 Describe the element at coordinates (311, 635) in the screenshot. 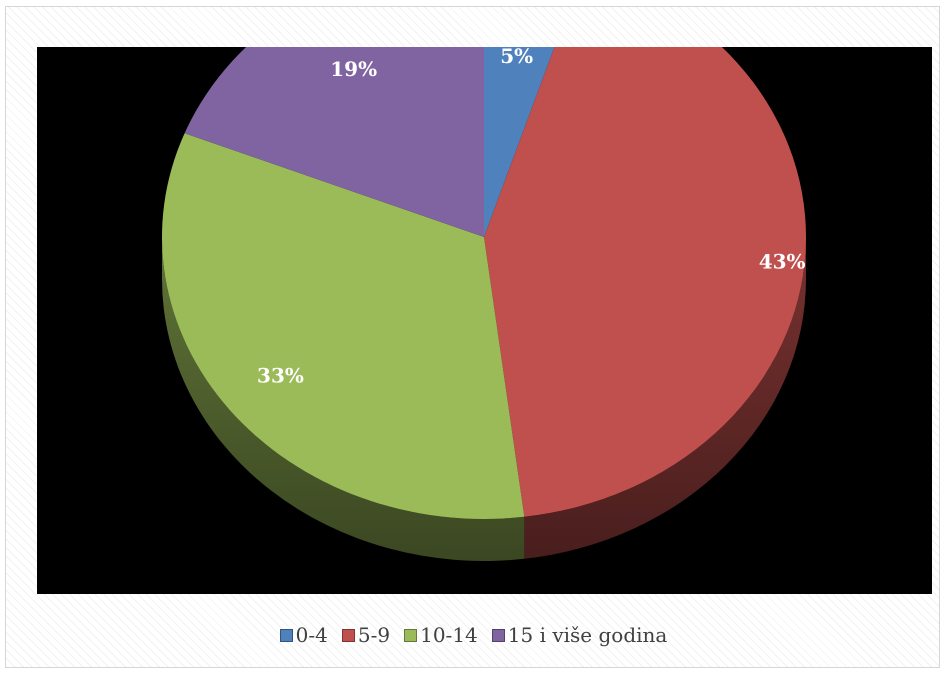

I see `legend-label: 0-4` at that location.